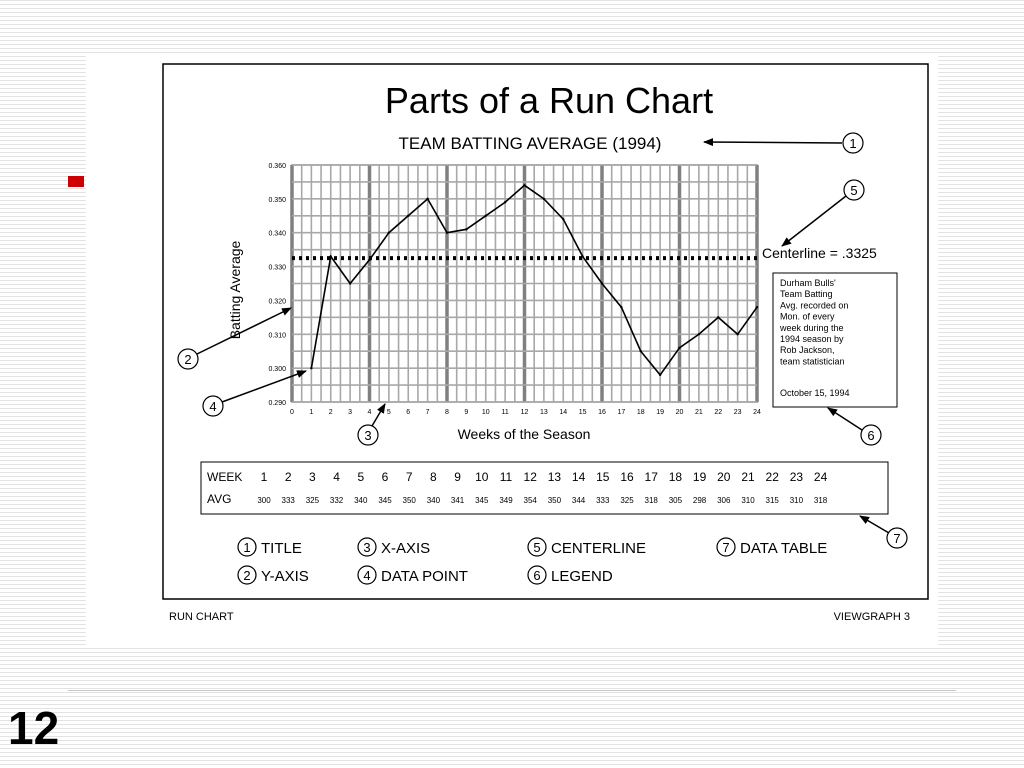  Describe the element at coordinates (277, 200) in the screenshot. I see `y-tick-label: 0.350` at that location.